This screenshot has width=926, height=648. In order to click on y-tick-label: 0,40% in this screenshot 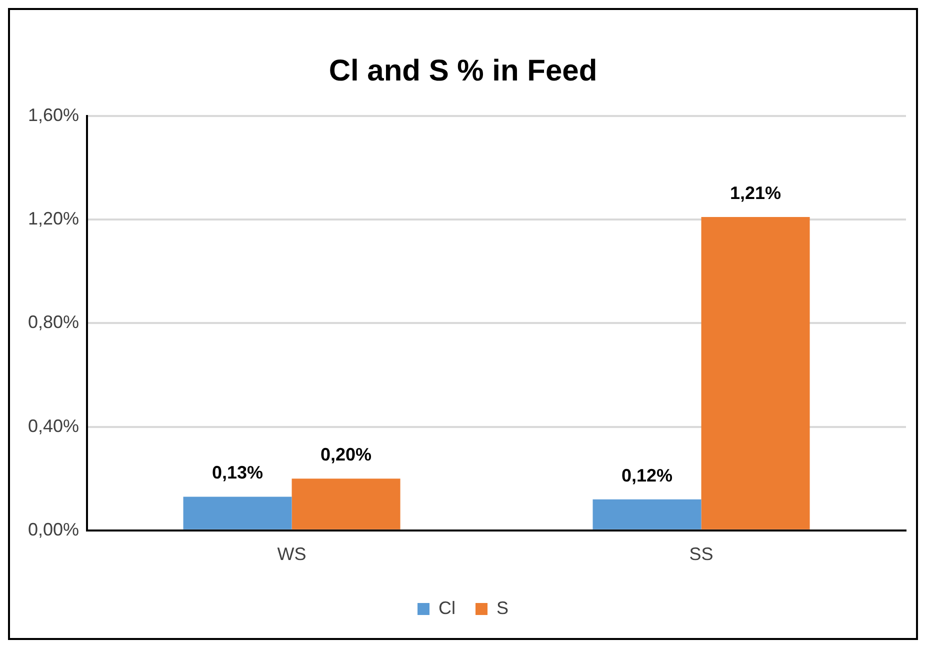, I will do `click(54, 426)`.